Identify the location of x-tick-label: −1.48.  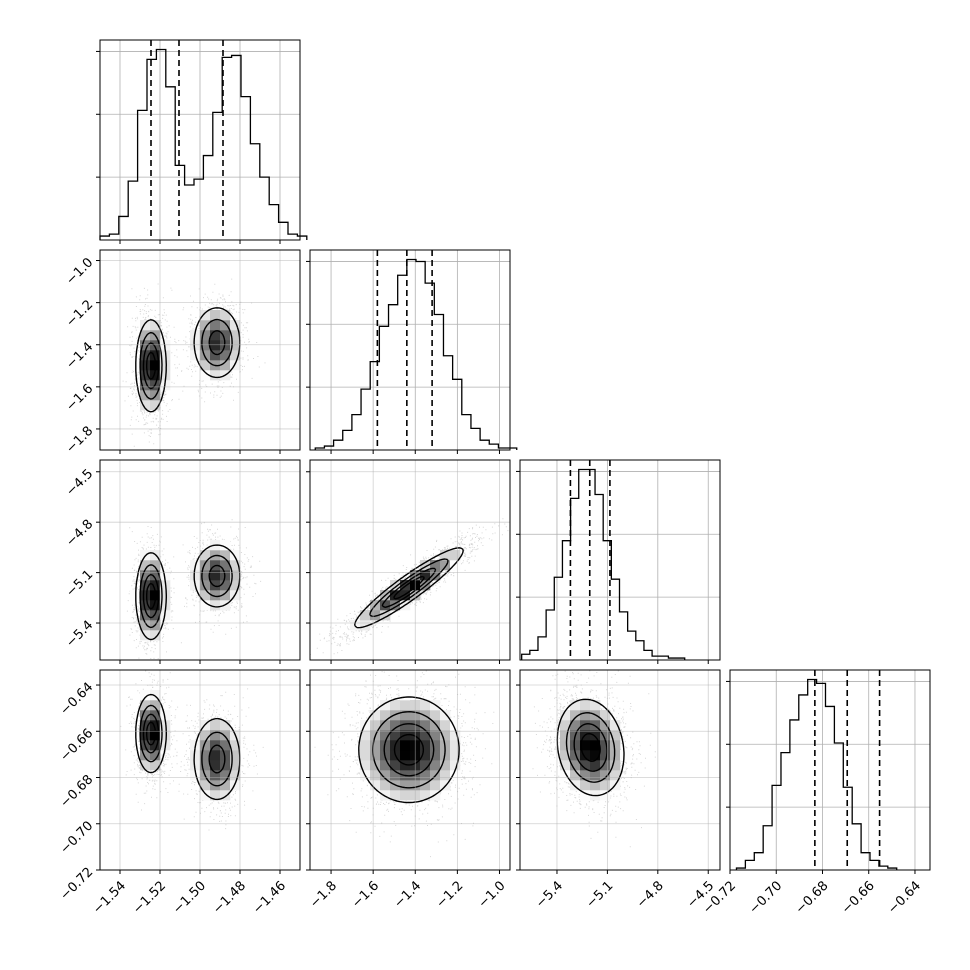
(229, 897).